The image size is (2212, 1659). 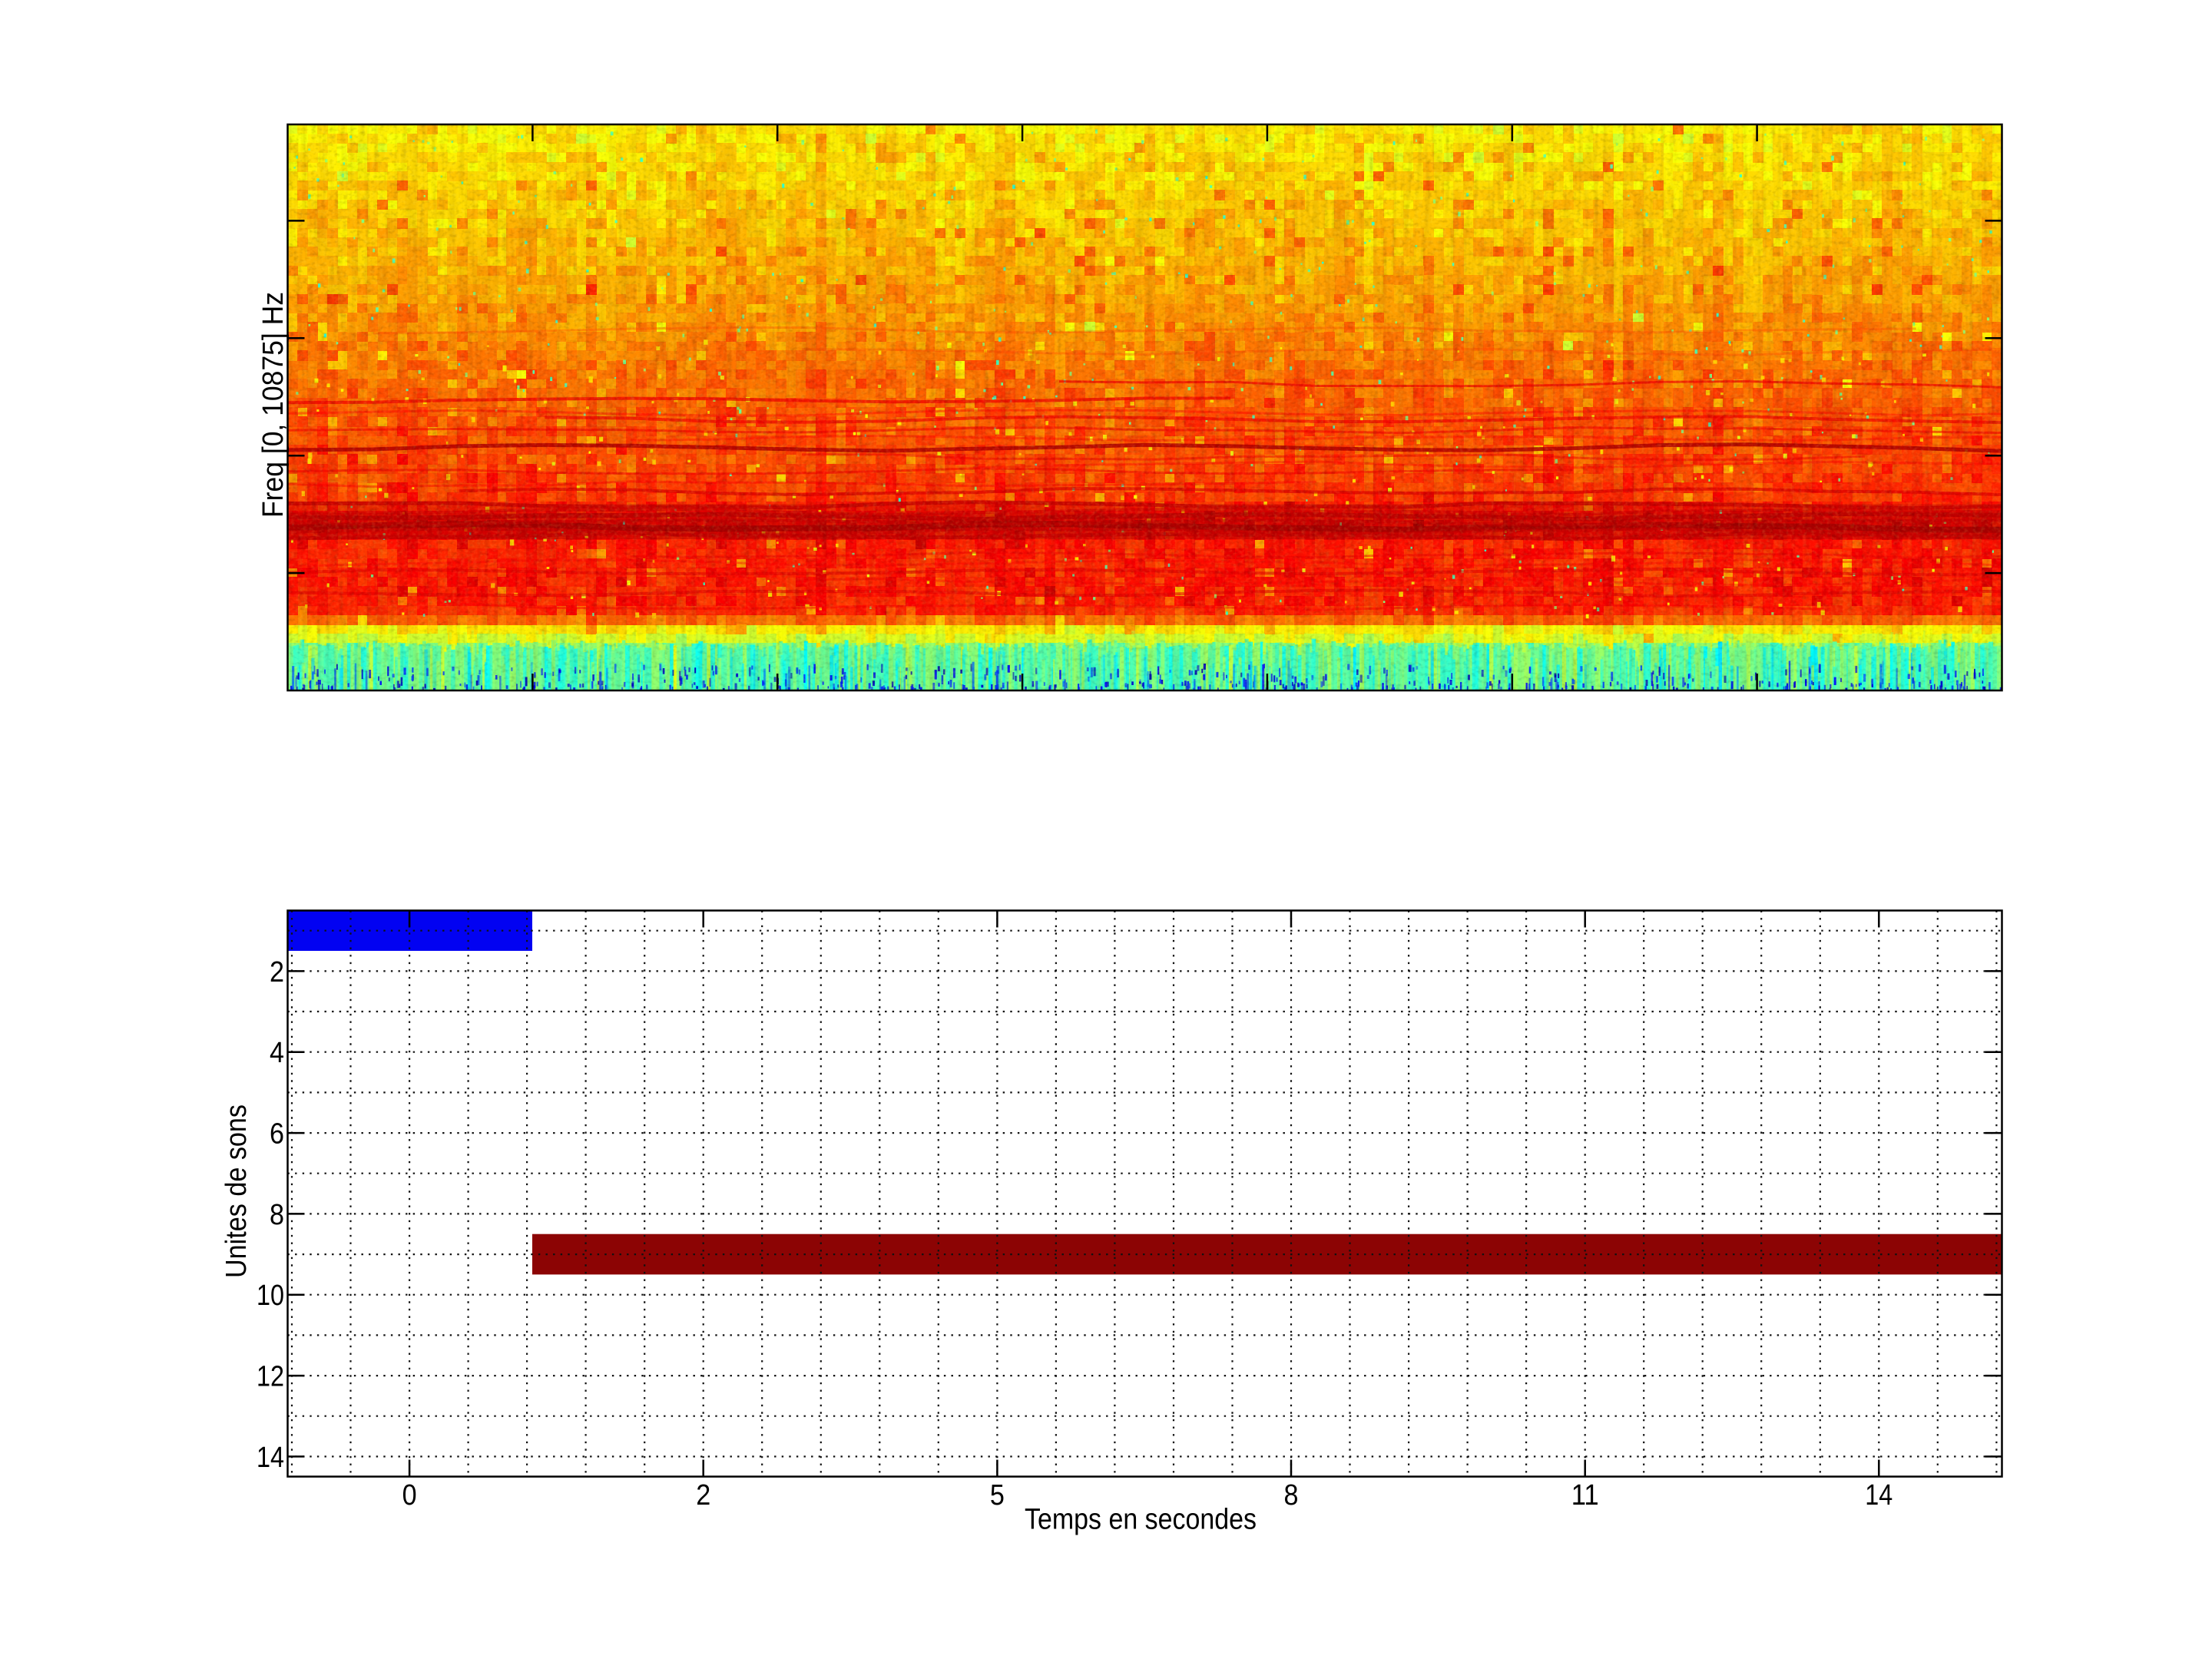 What do you see at coordinates (270, 1296) in the screenshot?
I see `svg-text: 10` at bounding box center [270, 1296].